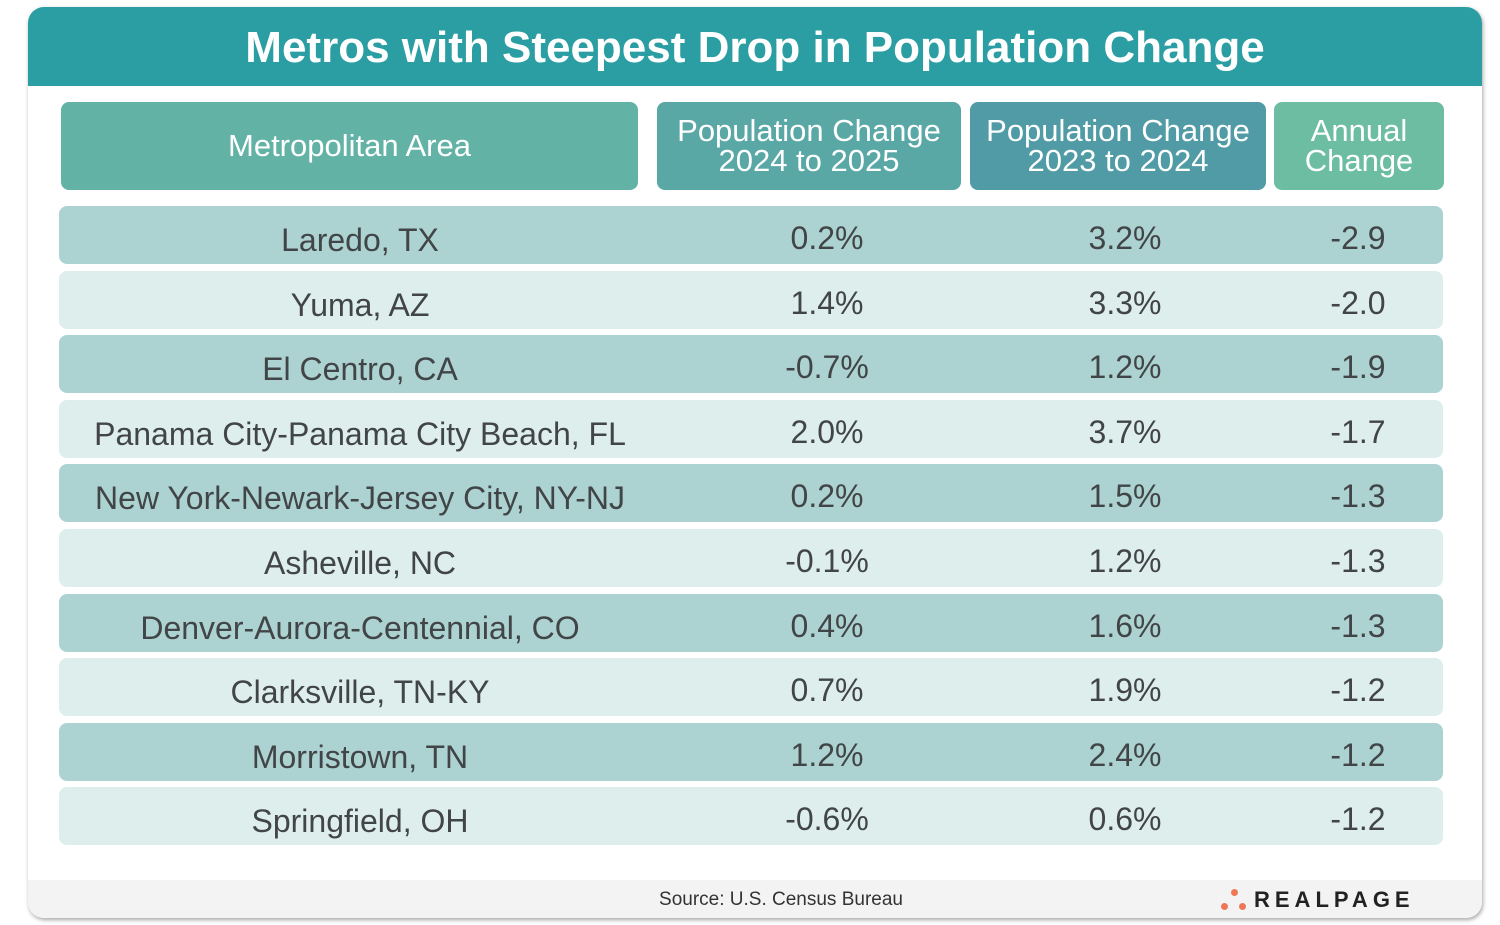  What do you see at coordinates (827, 367) in the screenshot?
I see `pop-change-2024-2025-cell: -0.7%` at bounding box center [827, 367].